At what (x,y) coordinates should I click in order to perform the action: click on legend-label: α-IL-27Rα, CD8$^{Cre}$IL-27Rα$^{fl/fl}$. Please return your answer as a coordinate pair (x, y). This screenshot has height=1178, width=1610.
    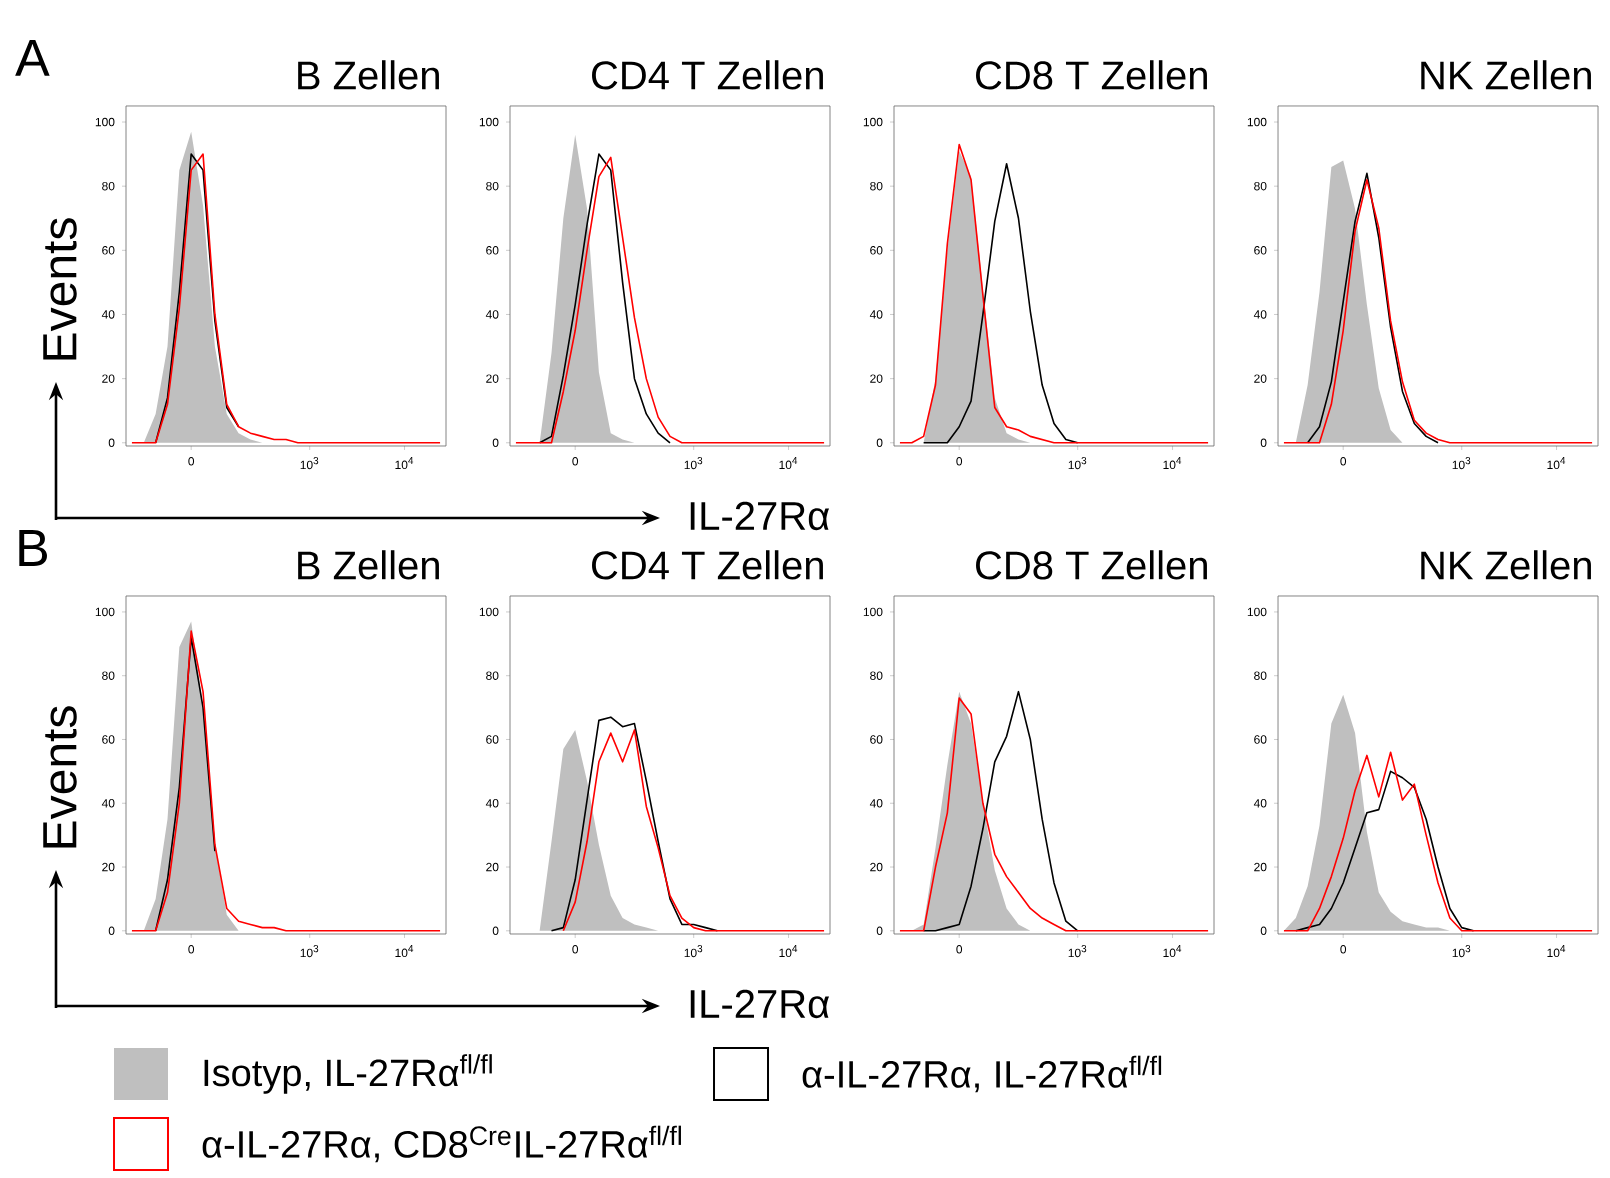
    Looking at the image, I should click on (441, 1144).